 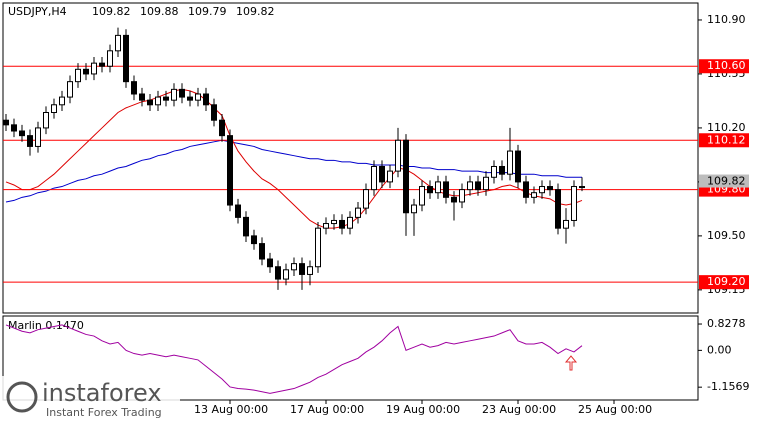 What do you see at coordinates (207, 11) in the screenshot?
I see `header-low: 109.79` at bounding box center [207, 11].